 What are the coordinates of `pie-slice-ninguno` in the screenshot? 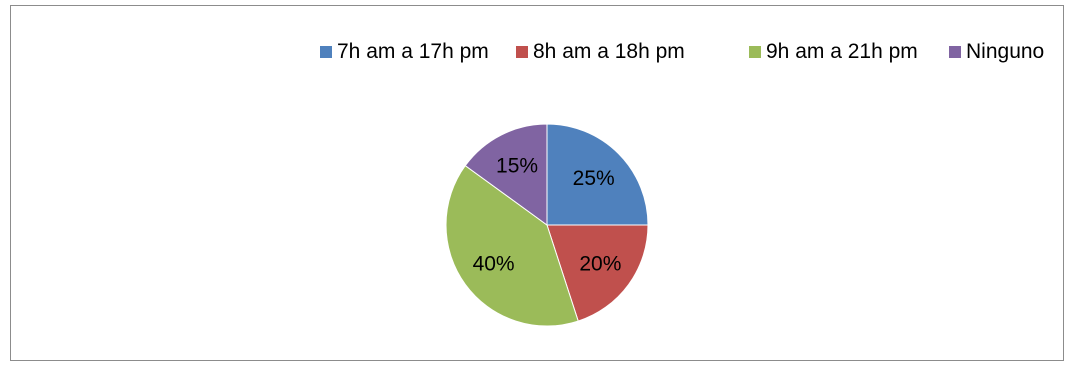 It's located at (506, 174).